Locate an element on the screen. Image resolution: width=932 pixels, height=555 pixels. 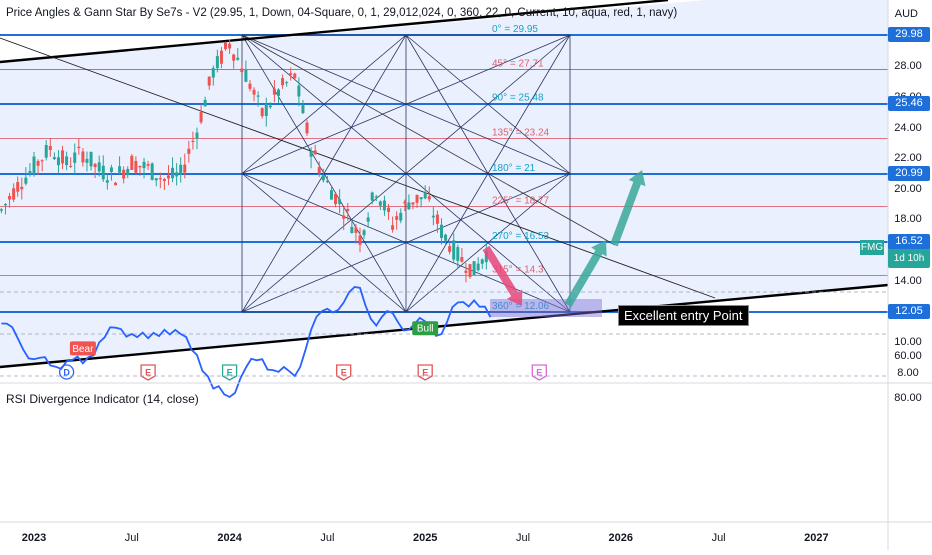
symbol-tag: FMG is located at coordinates (872, 247).